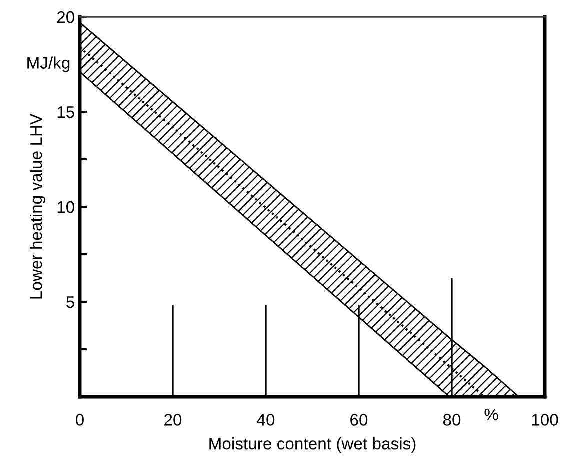 The width and height of the screenshot is (561, 461). What do you see at coordinates (70, 302) in the screenshot?
I see `y-tick-label: 5` at bounding box center [70, 302].